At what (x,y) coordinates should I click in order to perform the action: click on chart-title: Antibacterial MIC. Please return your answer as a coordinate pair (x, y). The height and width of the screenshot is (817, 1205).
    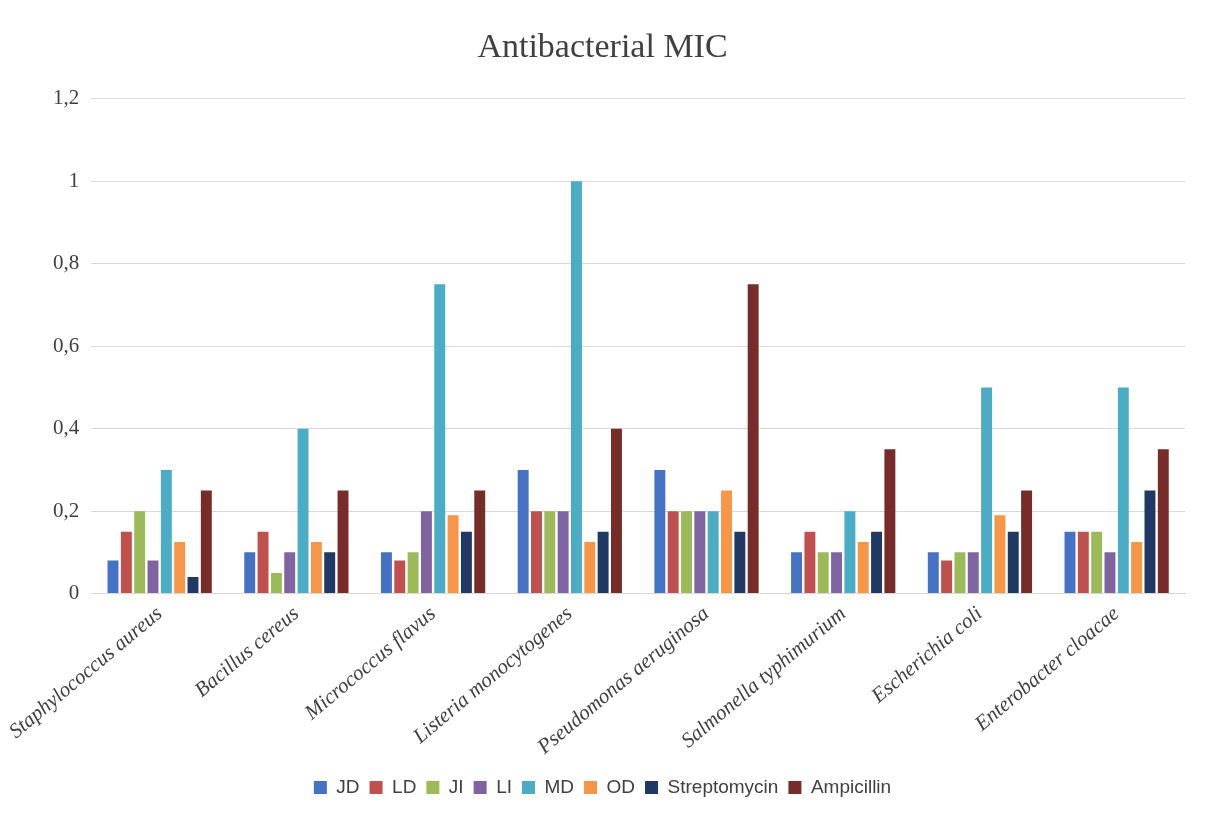
    Looking at the image, I should click on (602, 46).